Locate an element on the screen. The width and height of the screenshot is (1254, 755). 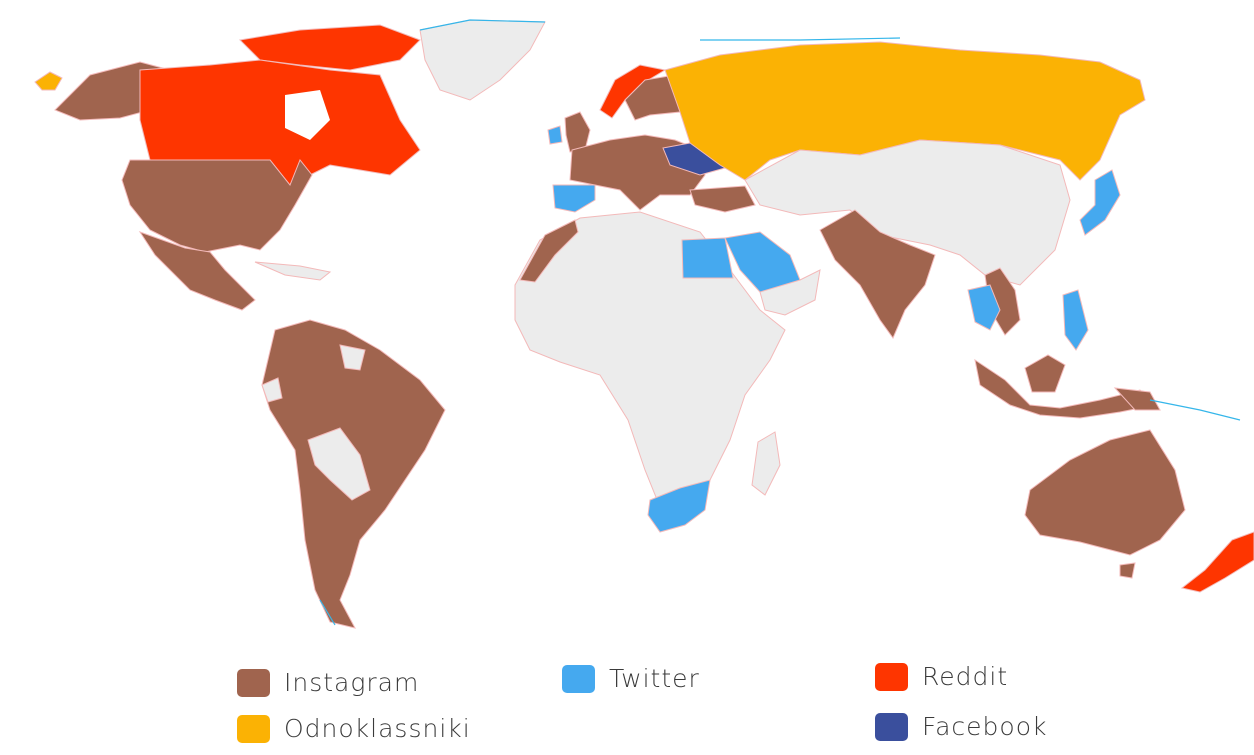
legend-item-odnoklassniki: Odnoklassniki is located at coordinates (354, 728).